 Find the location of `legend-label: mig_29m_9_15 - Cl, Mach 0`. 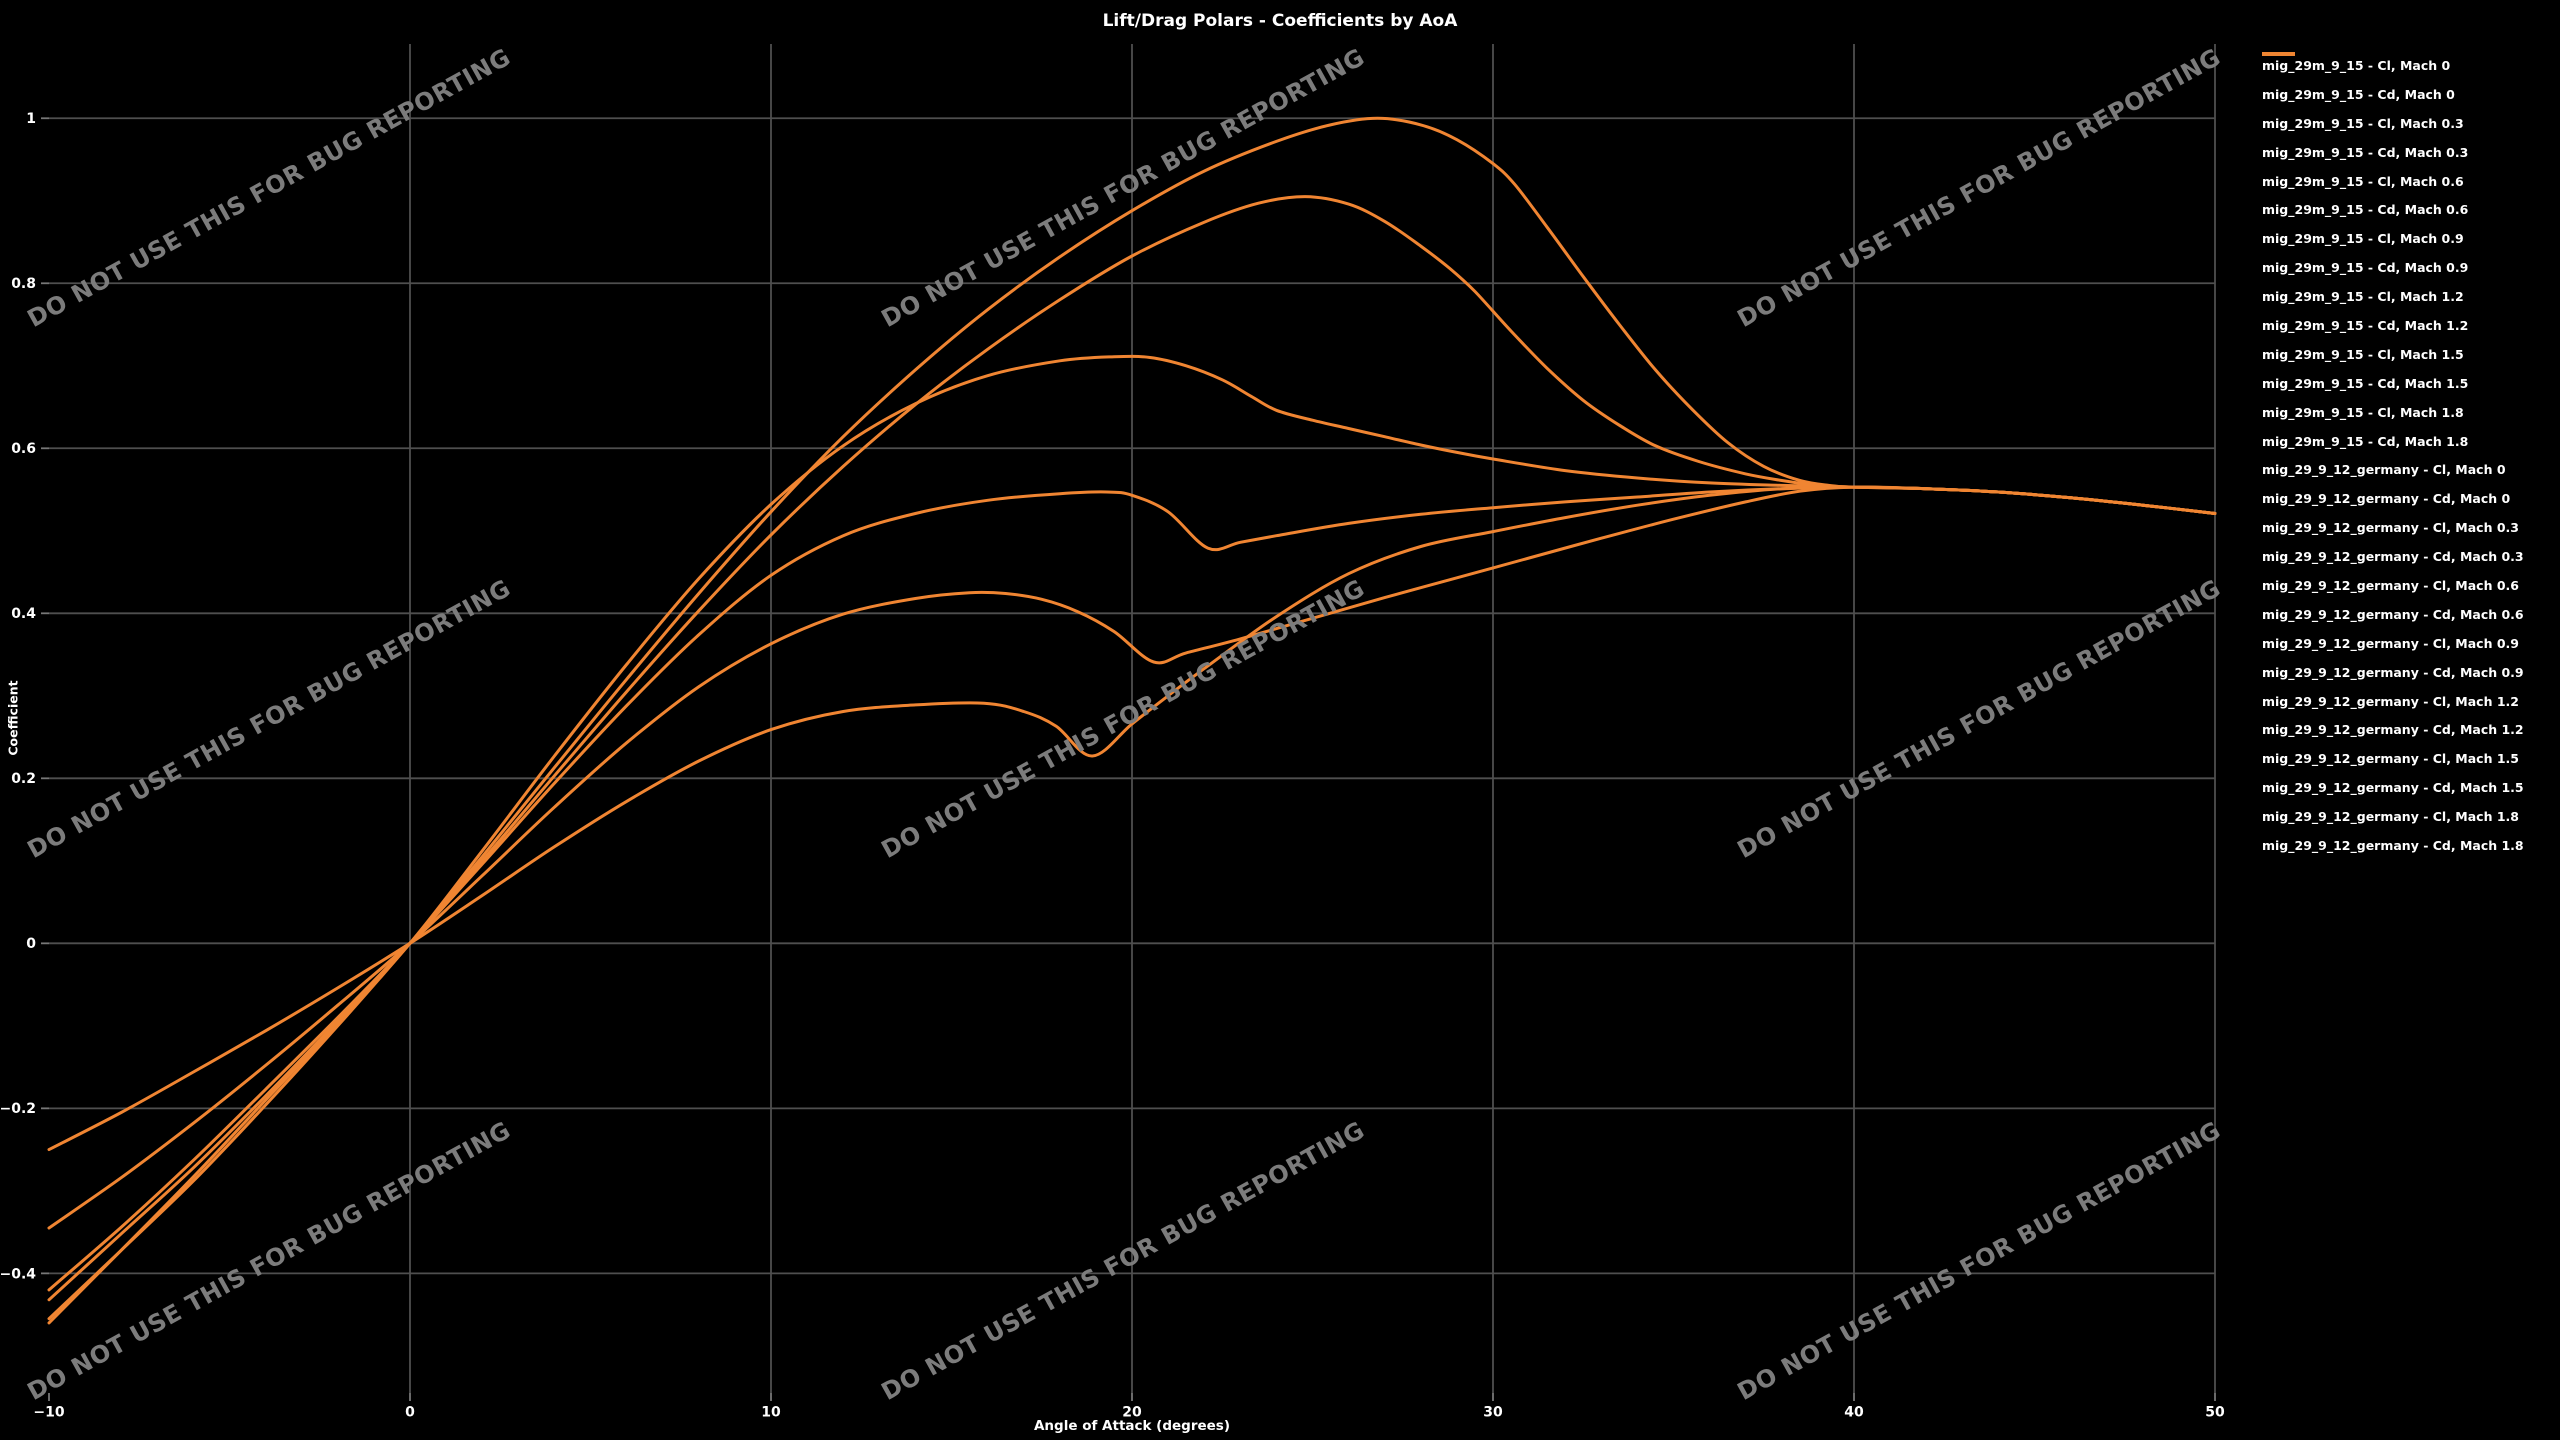

legend-label: mig_29m_9_15 - Cl, Mach 0 is located at coordinates (2356, 65).